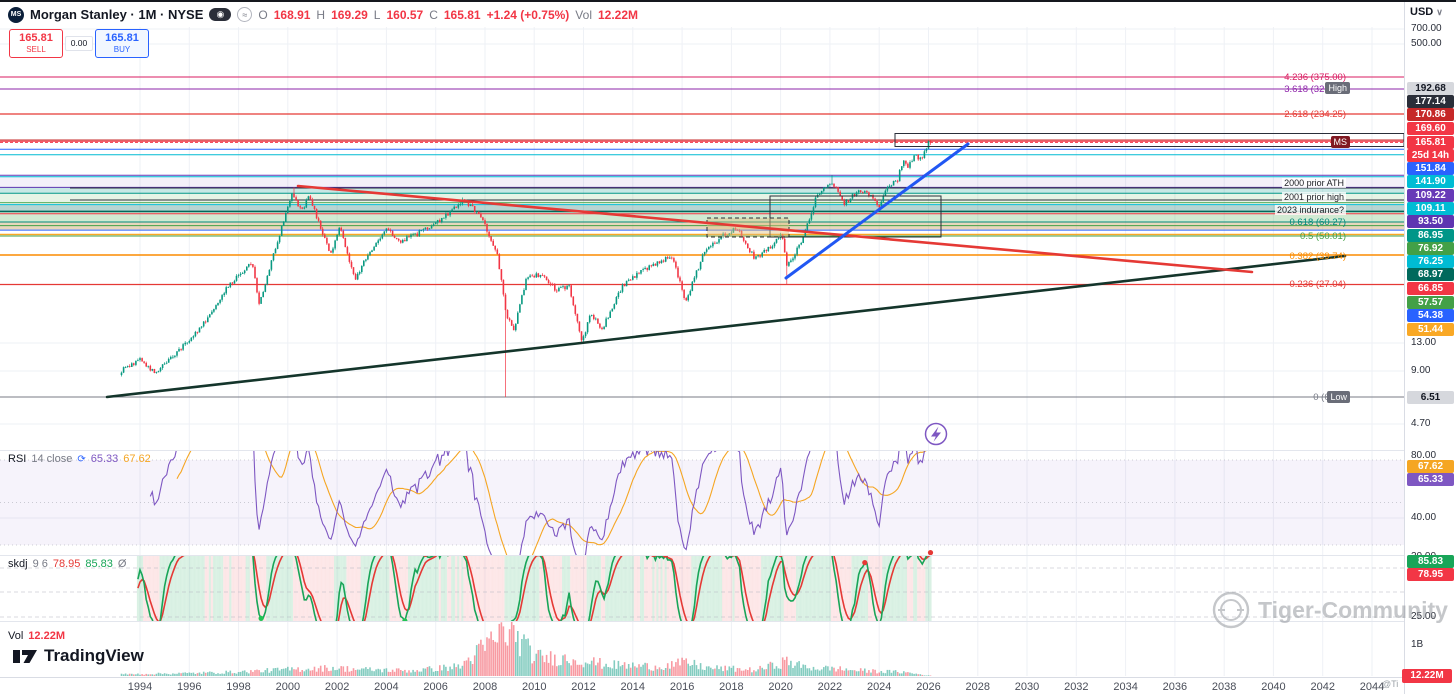 The image size is (1456, 694). What do you see at coordinates (1430, 315) in the screenshot?
I see `price-axis-label: 54.38` at bounding box center [1430, 315].